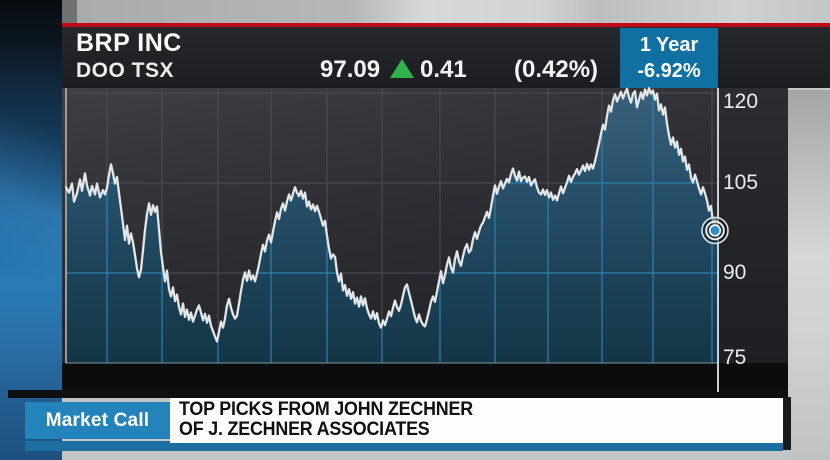 This screenshot has width=830, height=460. What do you see at coordinates (129, 43) in the screenshot?
I see `stock-name: BRP INC` at bounding box center [129, 43].